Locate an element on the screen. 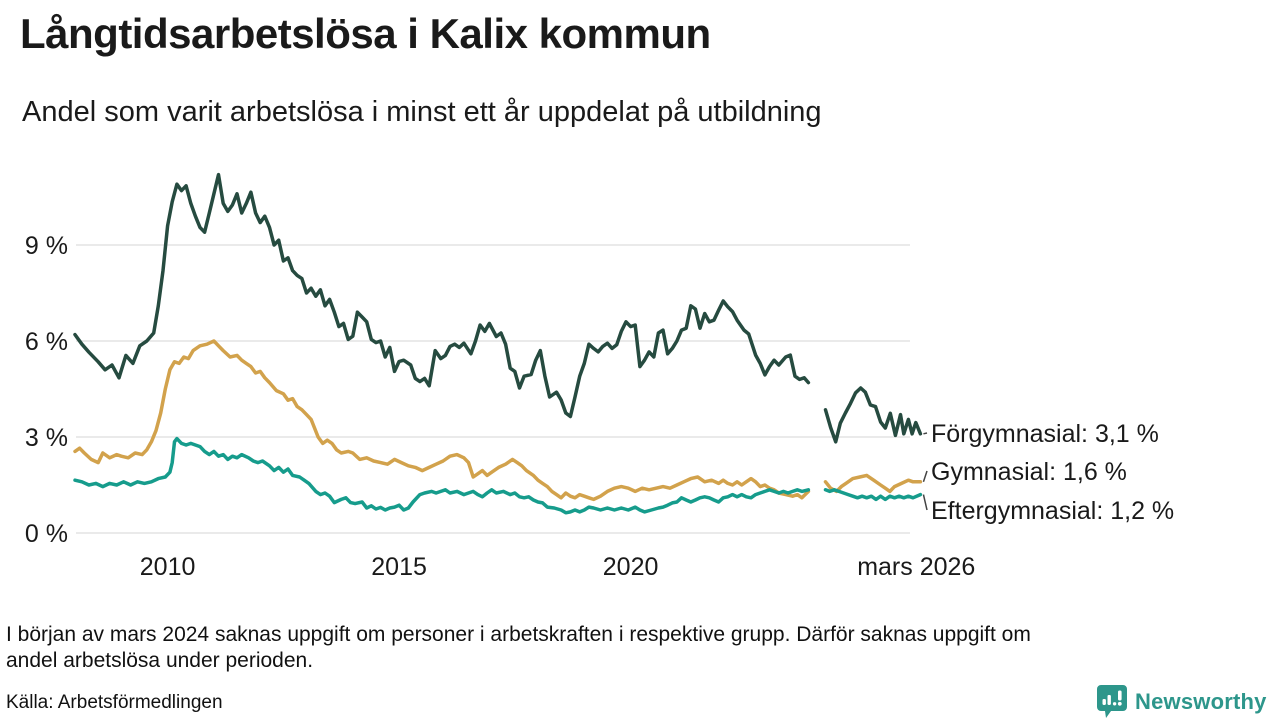  y-tick-label: 0 % is located at coordinates (46, 534).